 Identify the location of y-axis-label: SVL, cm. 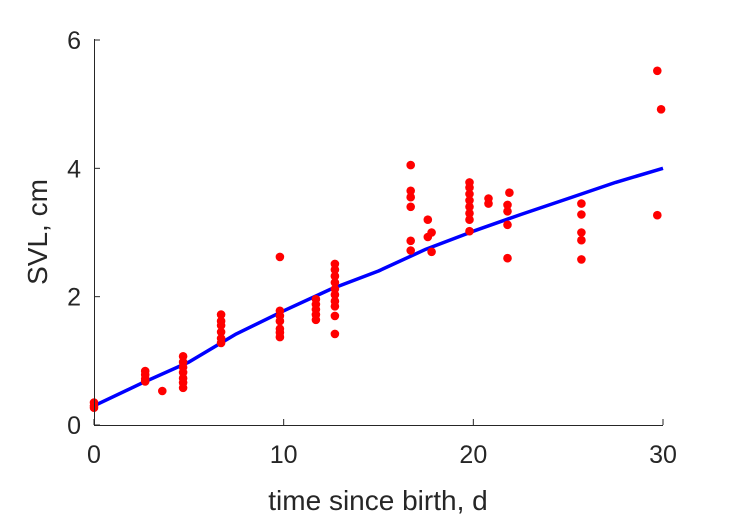
(37, 232).